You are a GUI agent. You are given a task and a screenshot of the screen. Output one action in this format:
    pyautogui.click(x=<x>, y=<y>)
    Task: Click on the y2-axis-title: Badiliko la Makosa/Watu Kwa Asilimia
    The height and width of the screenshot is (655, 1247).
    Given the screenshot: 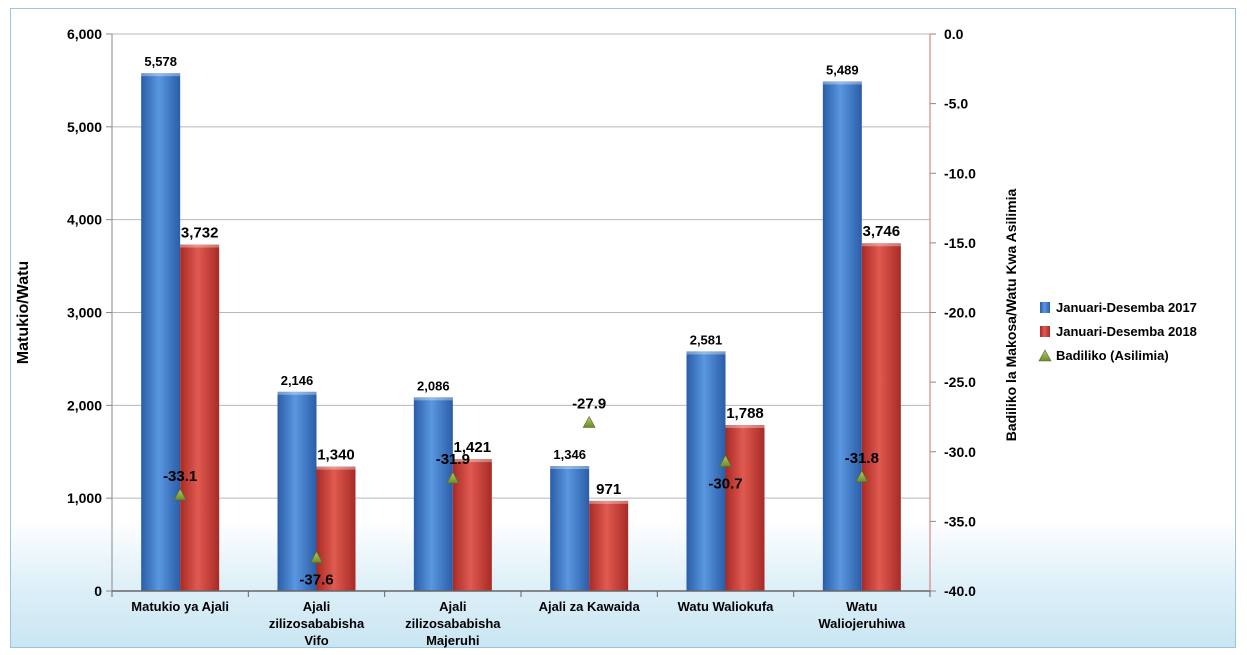 What is the action you would take?
    pyautogui.click(x=1011, y=314)
    